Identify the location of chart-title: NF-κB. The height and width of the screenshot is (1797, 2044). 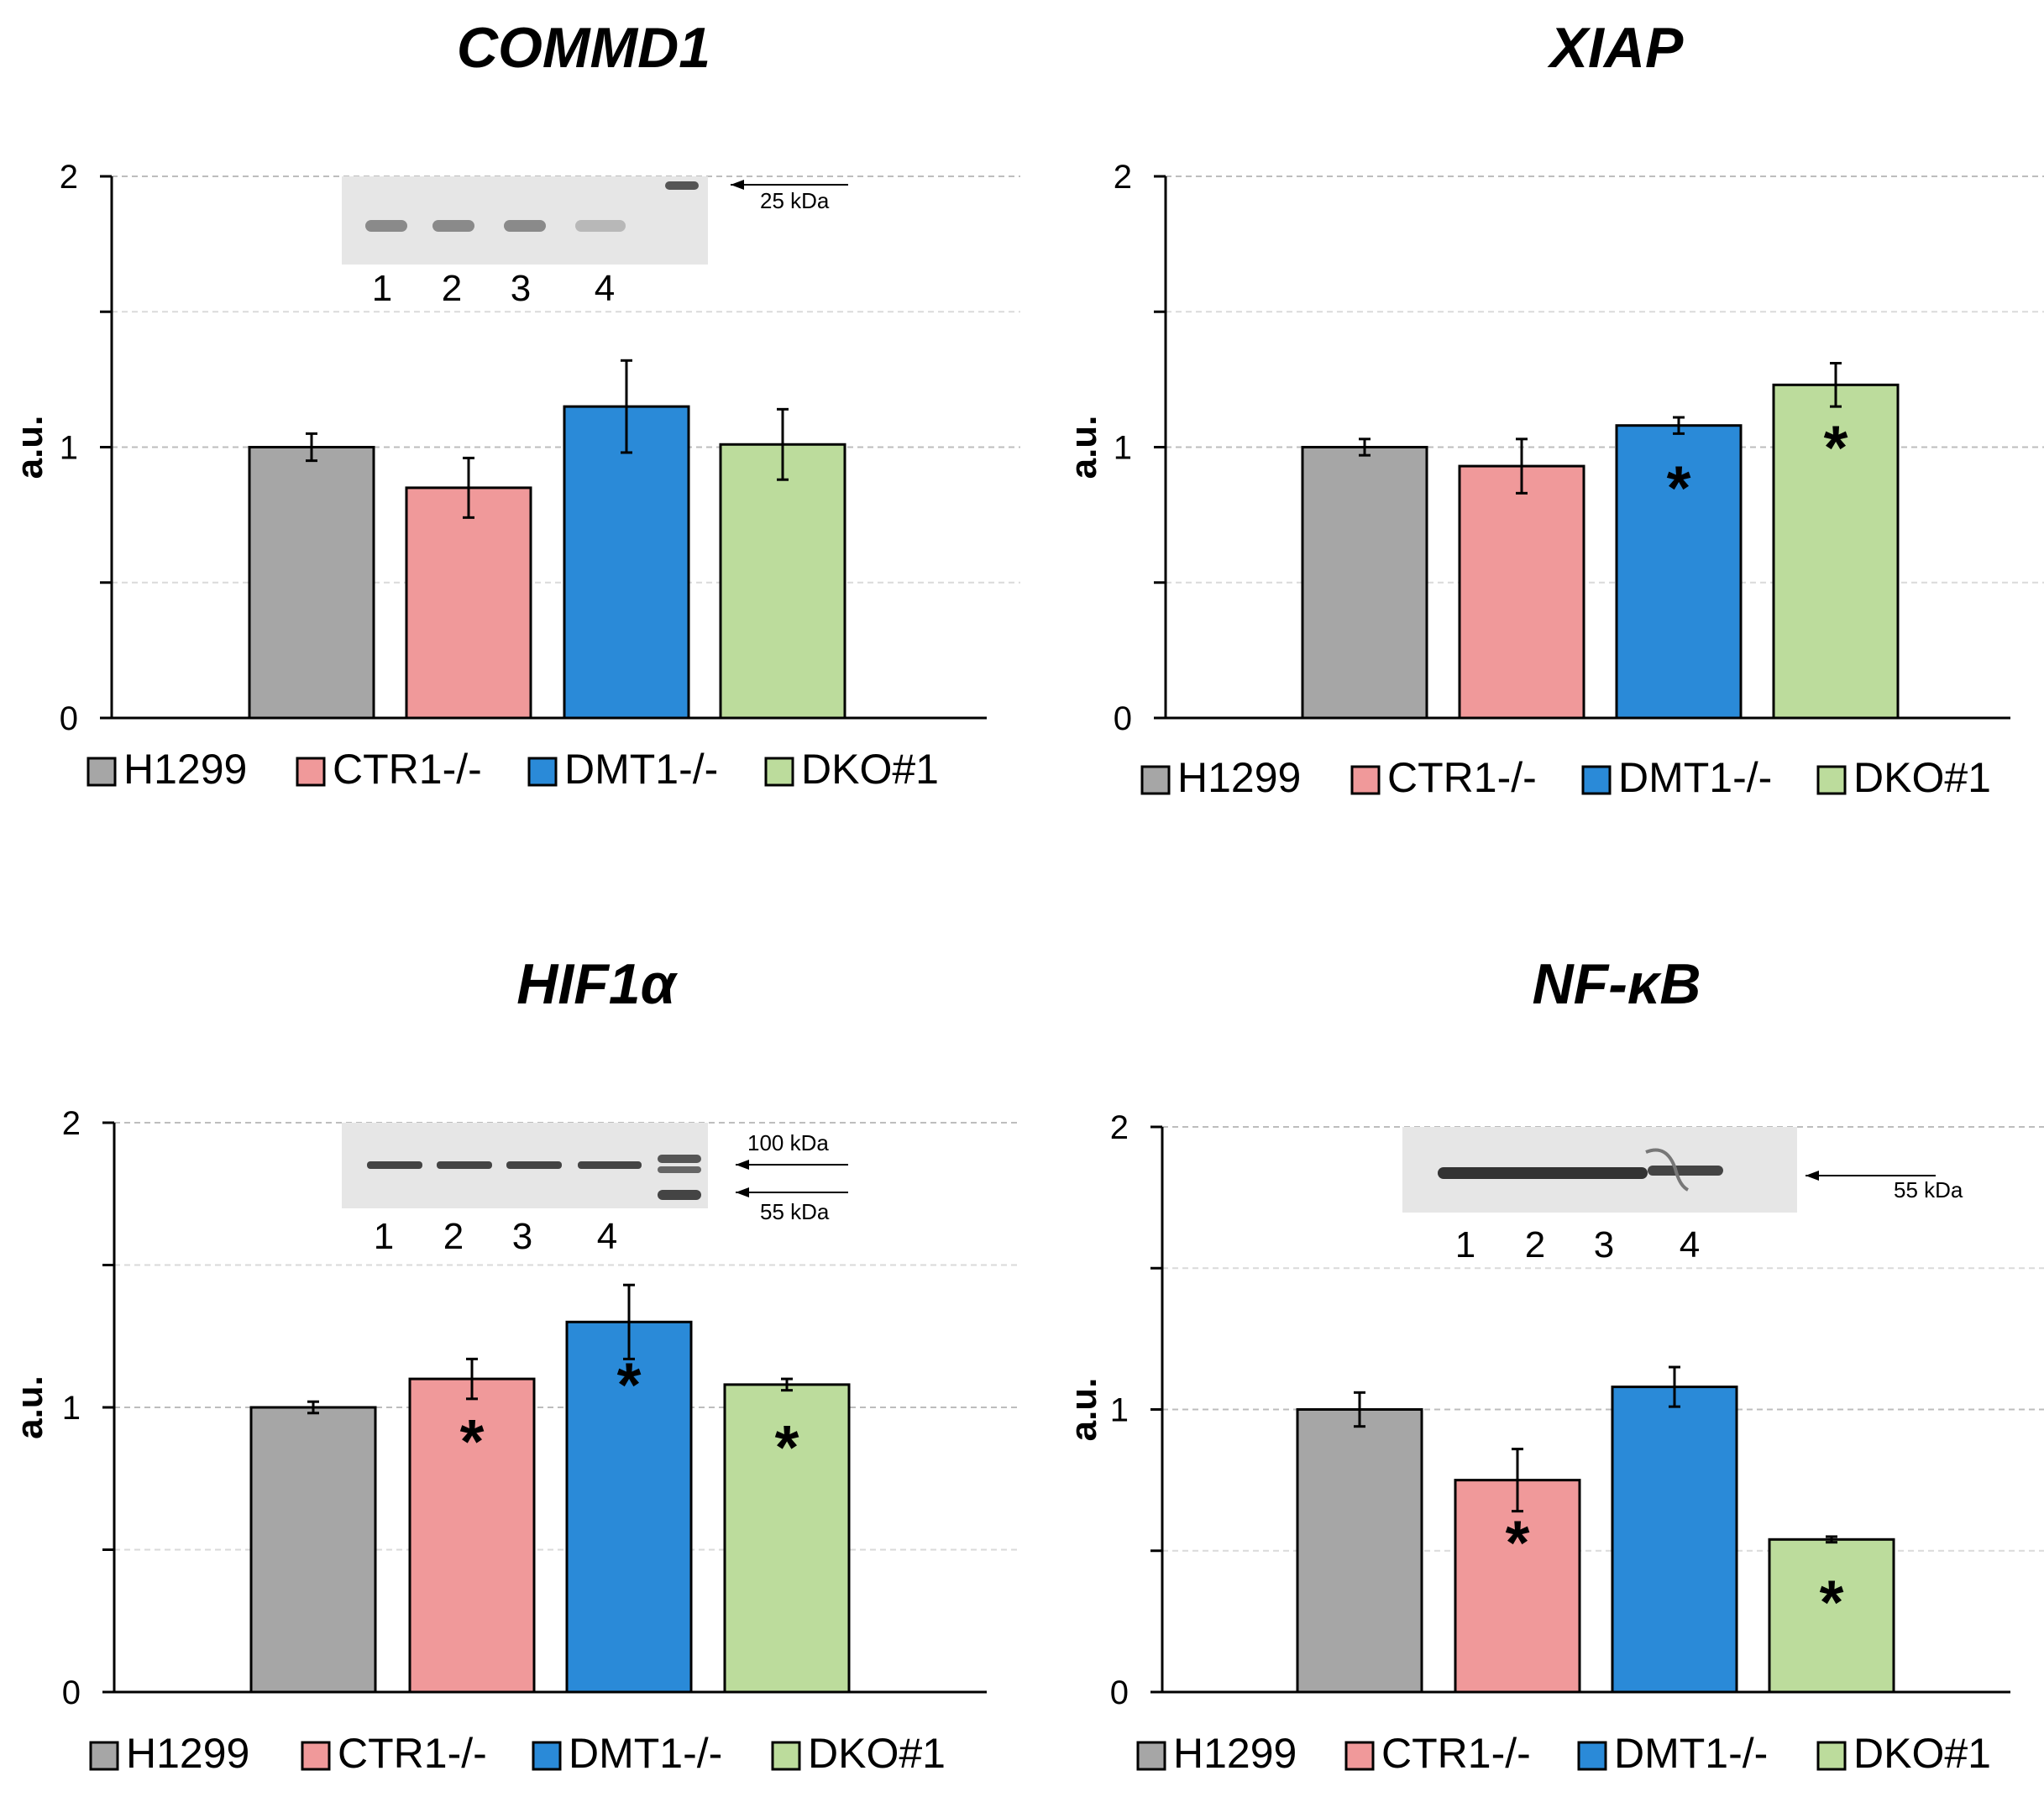
(1617, 984).